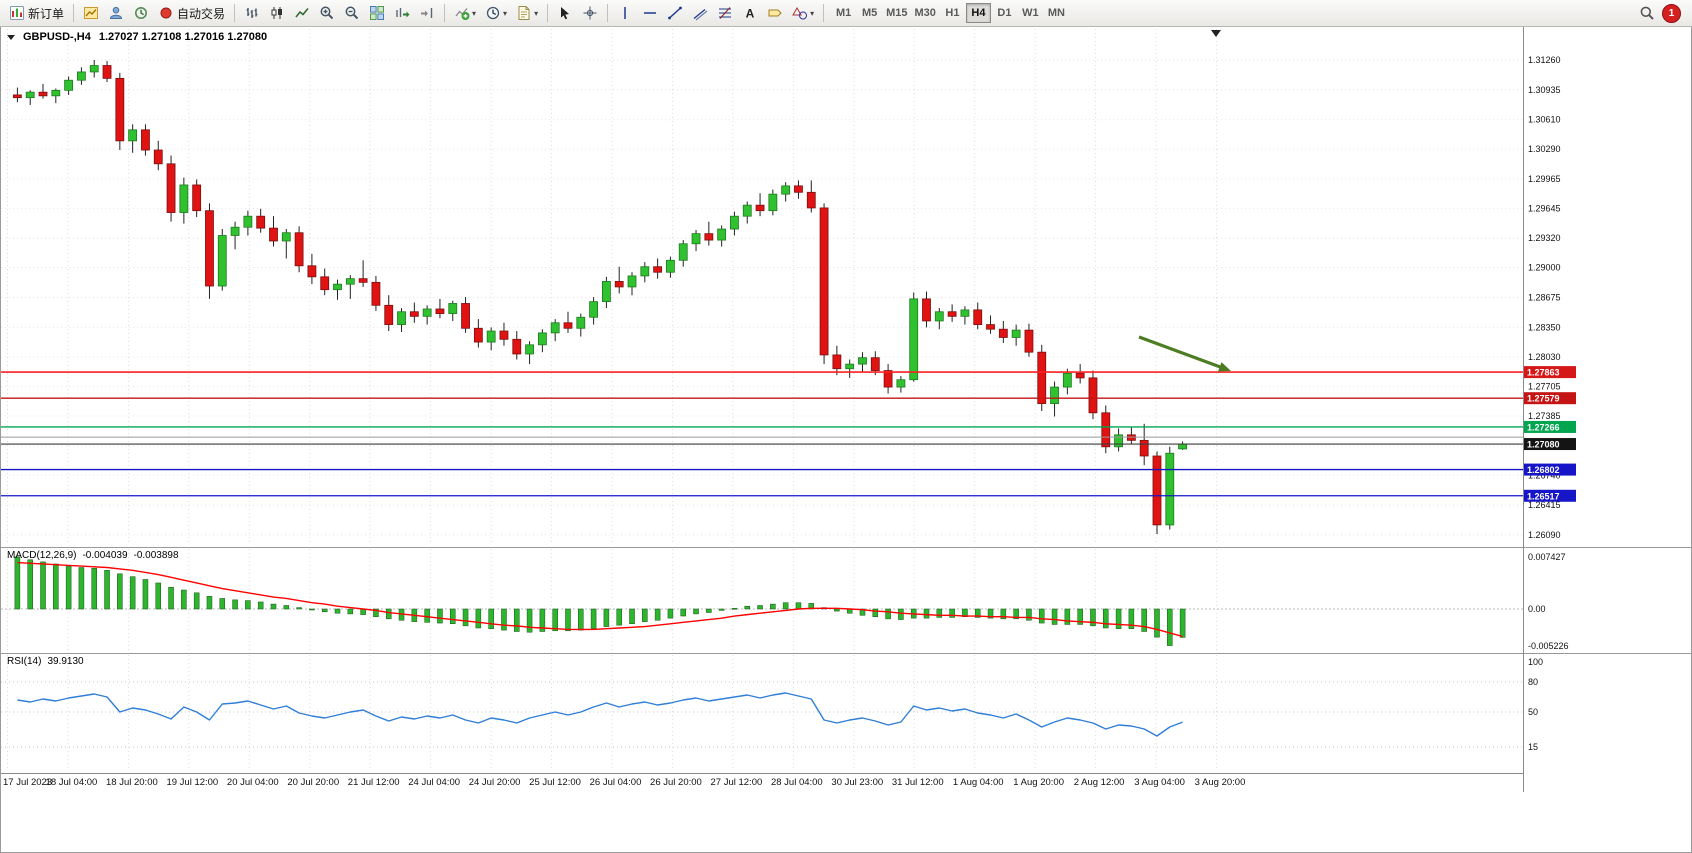 This screenshot has width=1692, height=853. I want to click on macd-signal-value: -0.003898, so click(156, 555).